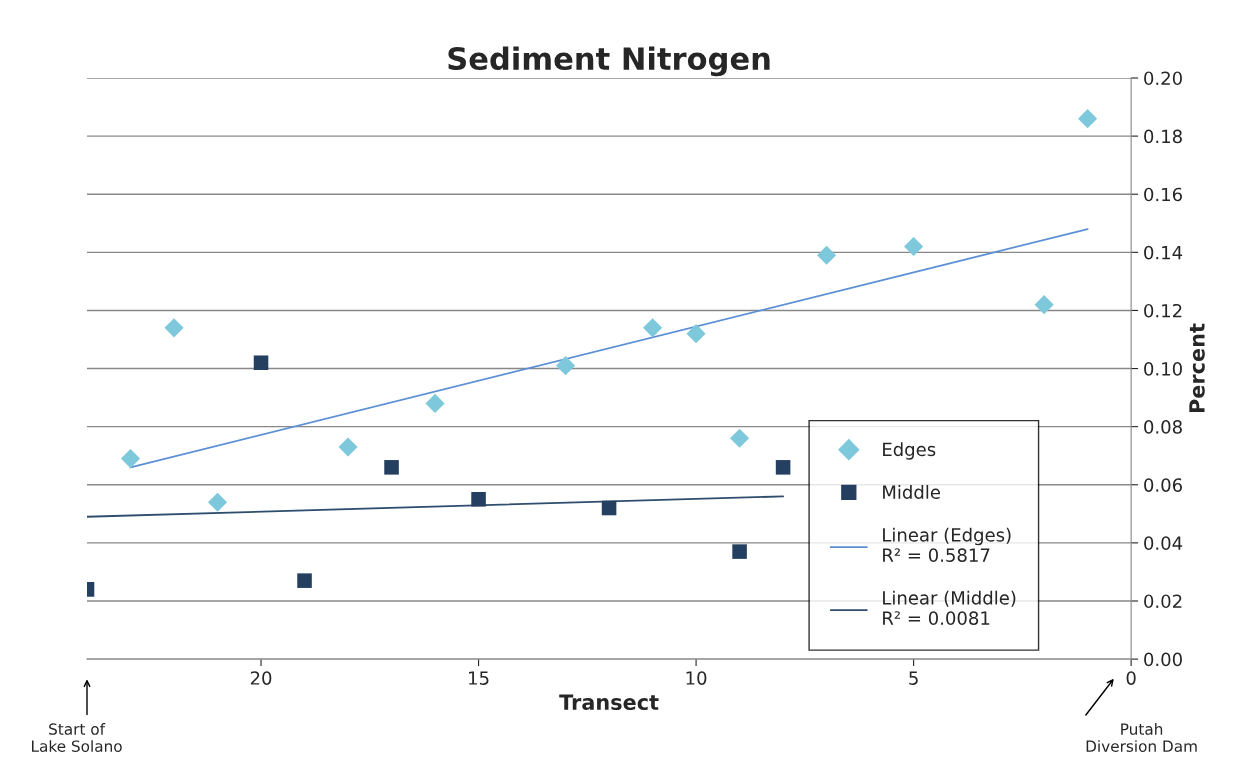 The image size is (1243, 780). I want to click on y-tick-label: 0.14, so click(1163, 252).